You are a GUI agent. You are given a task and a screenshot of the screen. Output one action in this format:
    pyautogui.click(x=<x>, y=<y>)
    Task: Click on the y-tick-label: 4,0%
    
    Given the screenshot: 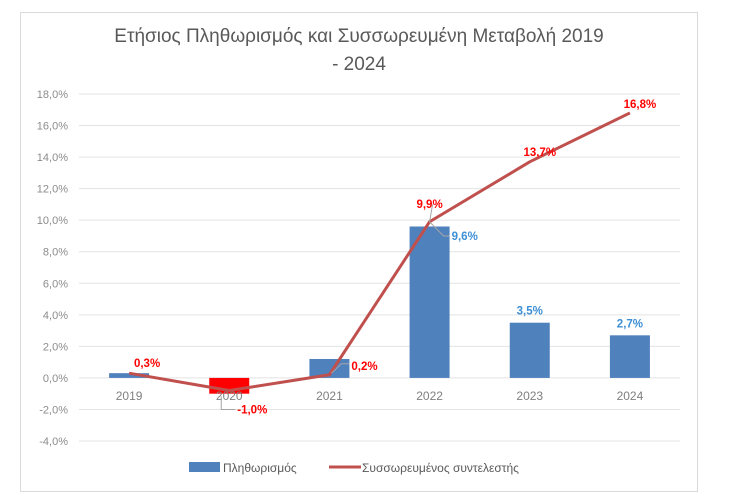 What is the action you would take?
    pyautogui.click(x=55, y=316)
    